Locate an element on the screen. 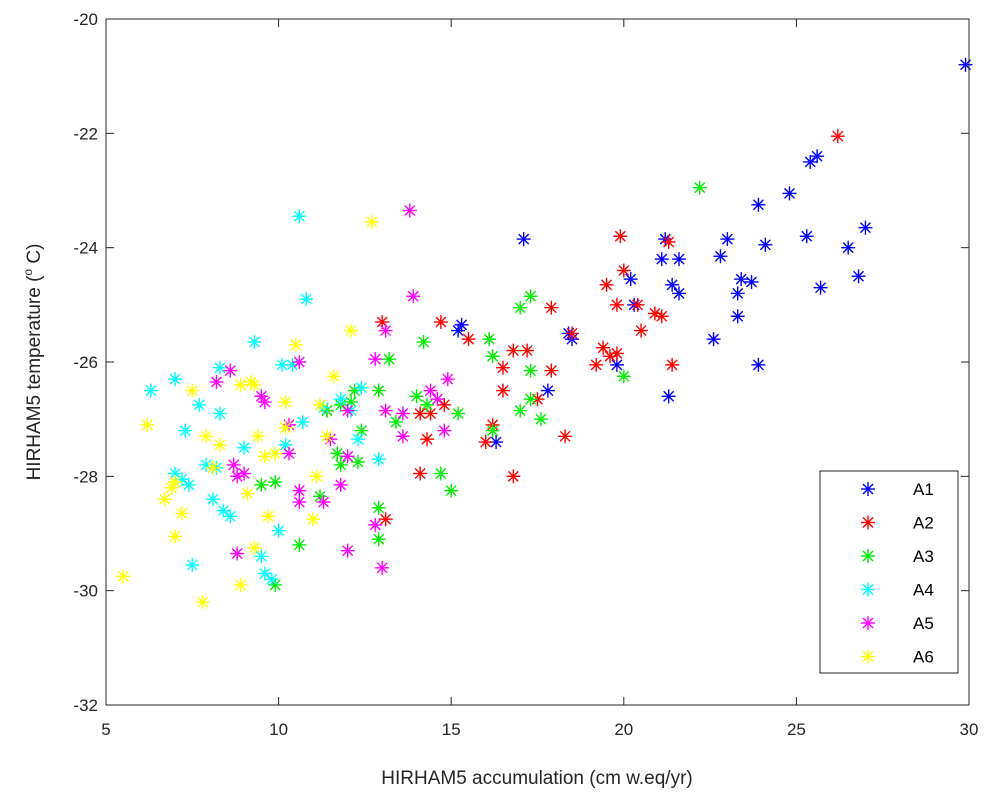  x-tick-label: 25 is located at coordinates (796, 729).